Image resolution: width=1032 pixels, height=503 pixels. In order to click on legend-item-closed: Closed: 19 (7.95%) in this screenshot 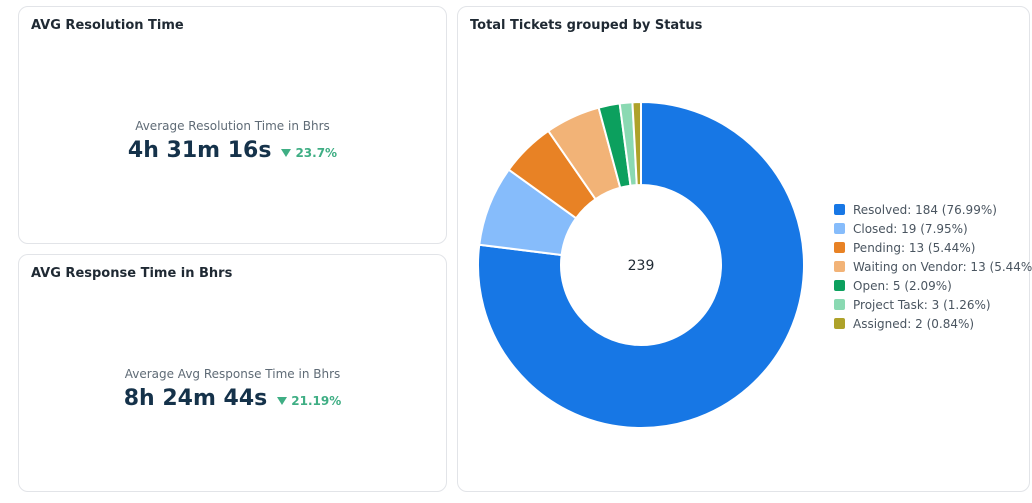, I will do `click(933, 228)`.